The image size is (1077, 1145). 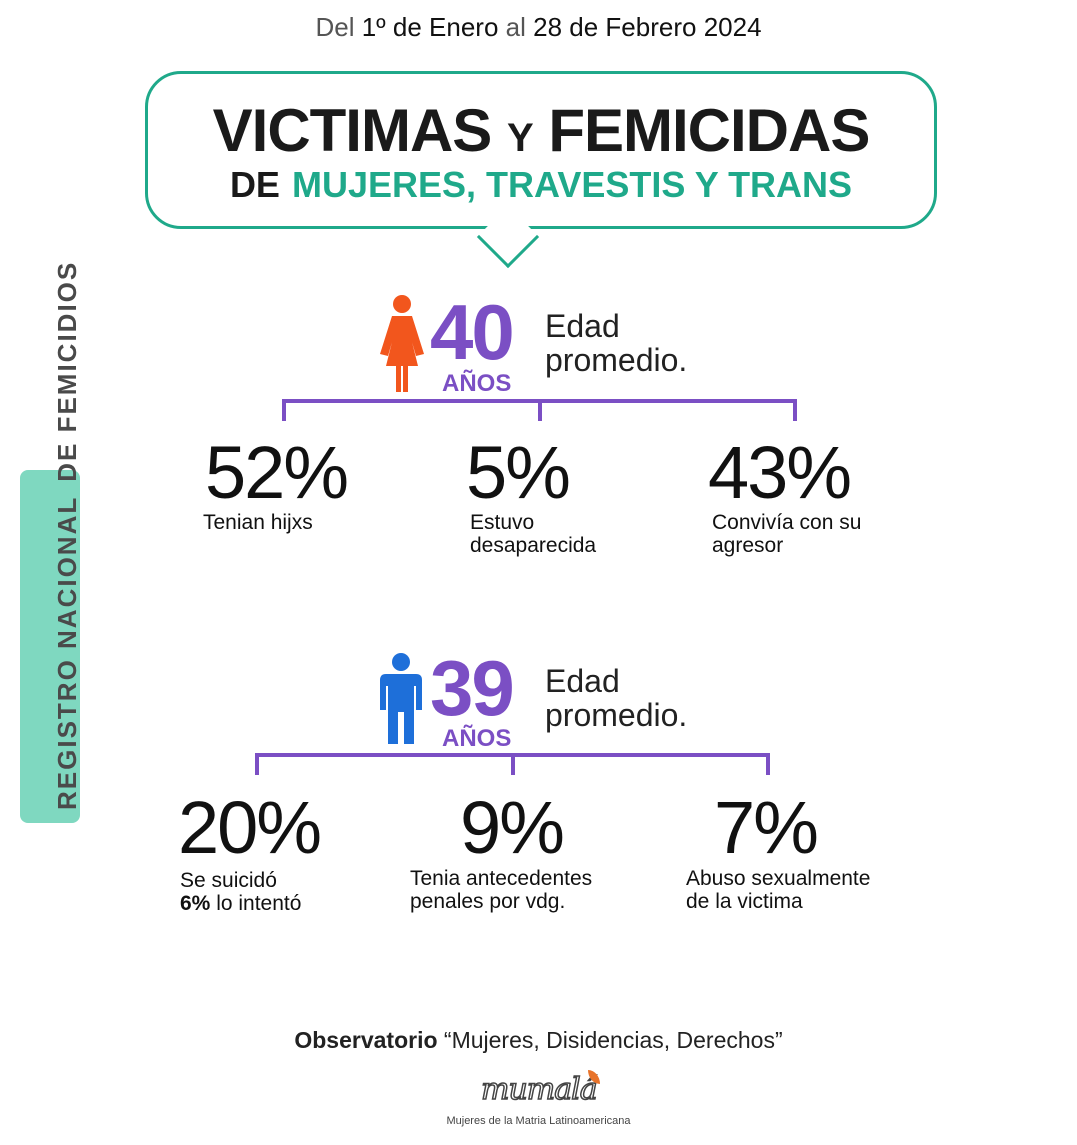 What do you see at coordinates (254, 184) in the screenshot?
I see `subtitle-de: DE` at bounding box center [254, 184].